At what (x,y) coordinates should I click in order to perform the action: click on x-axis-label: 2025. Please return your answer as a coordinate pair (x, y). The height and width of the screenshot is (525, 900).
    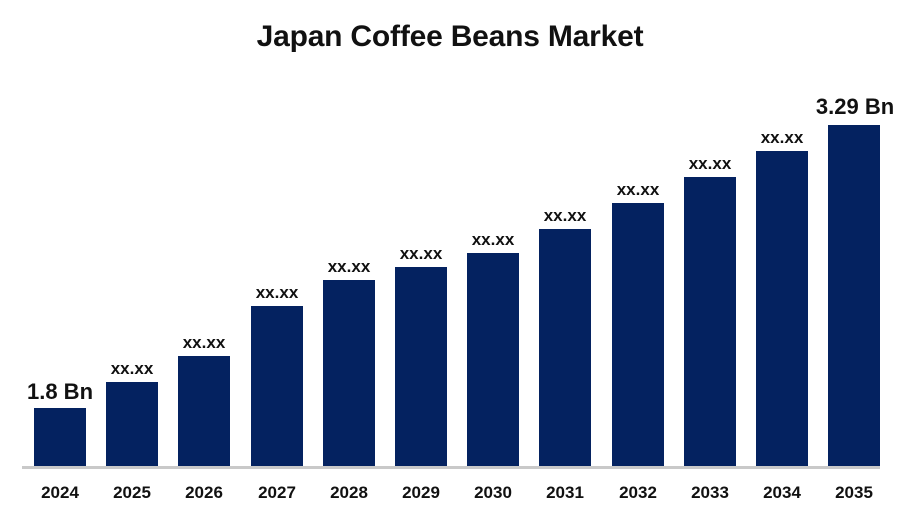
    Looking at the image, I should click on (132, 492).